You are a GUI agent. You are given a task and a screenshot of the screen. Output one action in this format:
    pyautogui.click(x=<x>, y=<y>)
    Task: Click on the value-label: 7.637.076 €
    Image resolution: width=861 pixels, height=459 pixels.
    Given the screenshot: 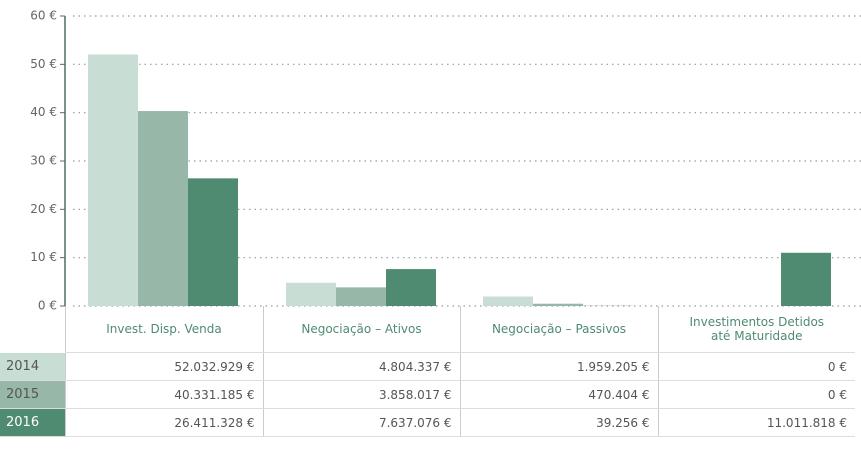 What is the action you would take?
    pyautogui.click(x=361, y=422)
    